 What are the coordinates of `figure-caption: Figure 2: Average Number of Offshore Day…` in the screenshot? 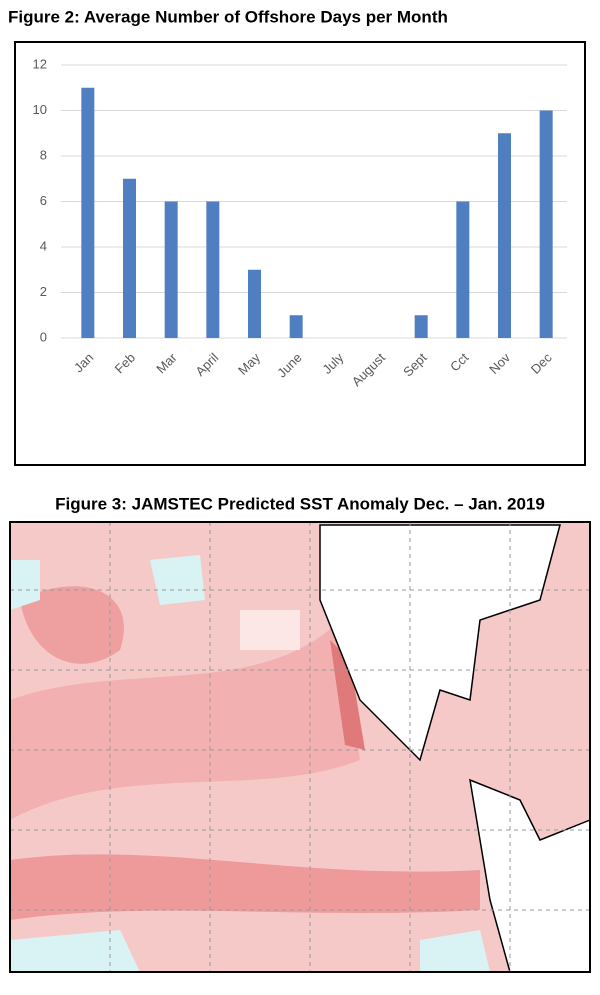 It's located at (228, 16).